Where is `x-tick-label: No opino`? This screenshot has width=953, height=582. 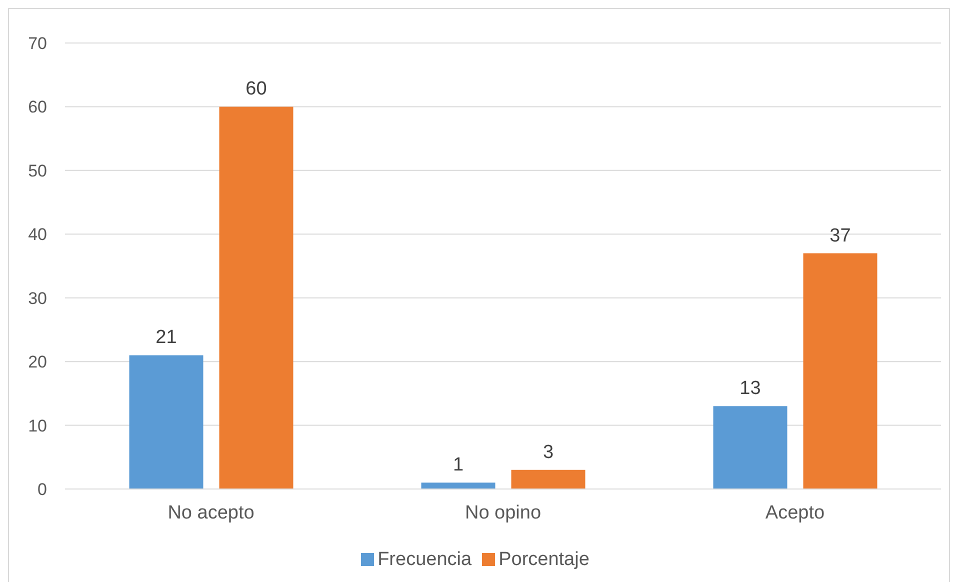 x-tick-label: No opino is located at coordinates (503, 513).